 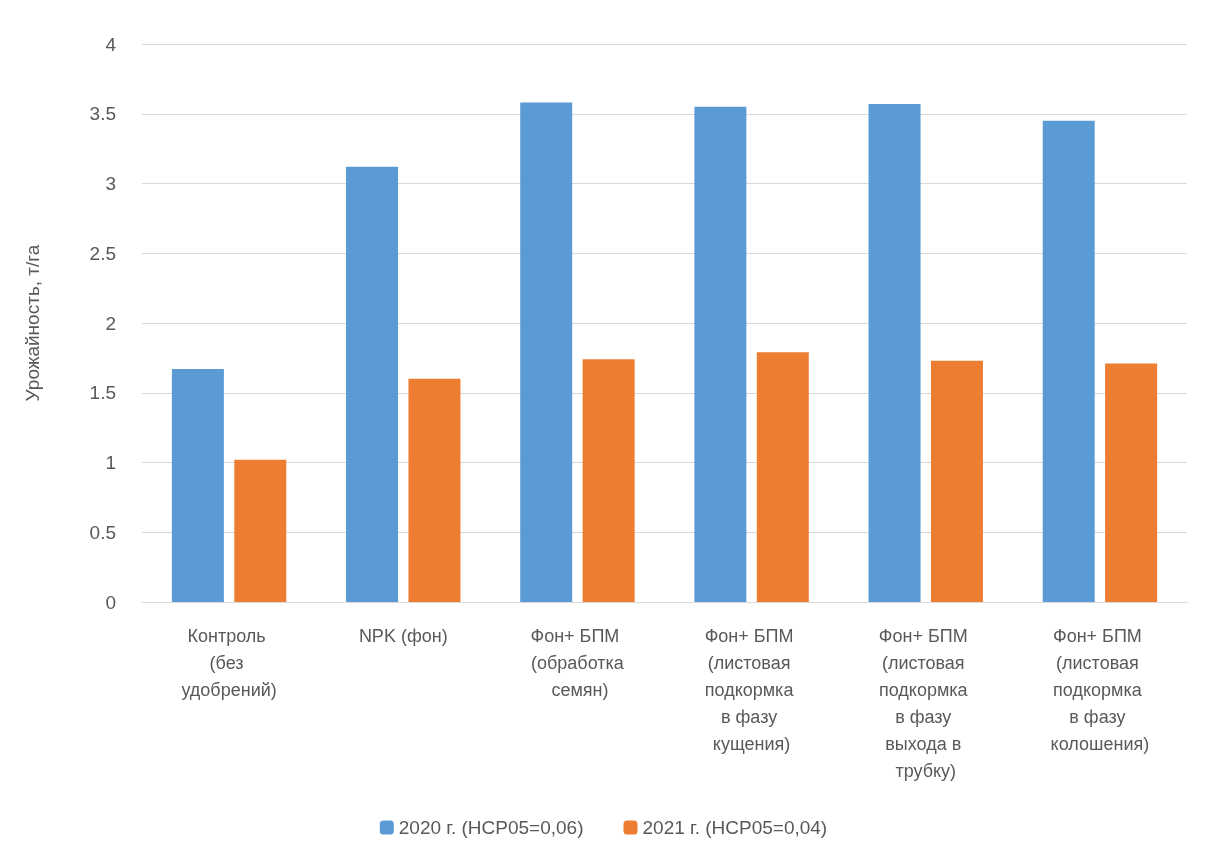 What do you see at coordinates (110, 602) in the screenshot?
I see `y-tick-label: 0` at bounding box center [110, 602].